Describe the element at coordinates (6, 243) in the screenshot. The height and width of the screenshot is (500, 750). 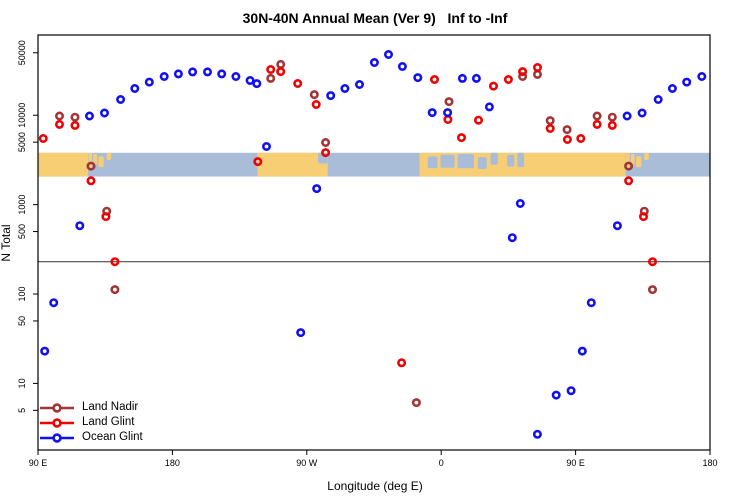
I see `y-axis-label: N Total` at that location.